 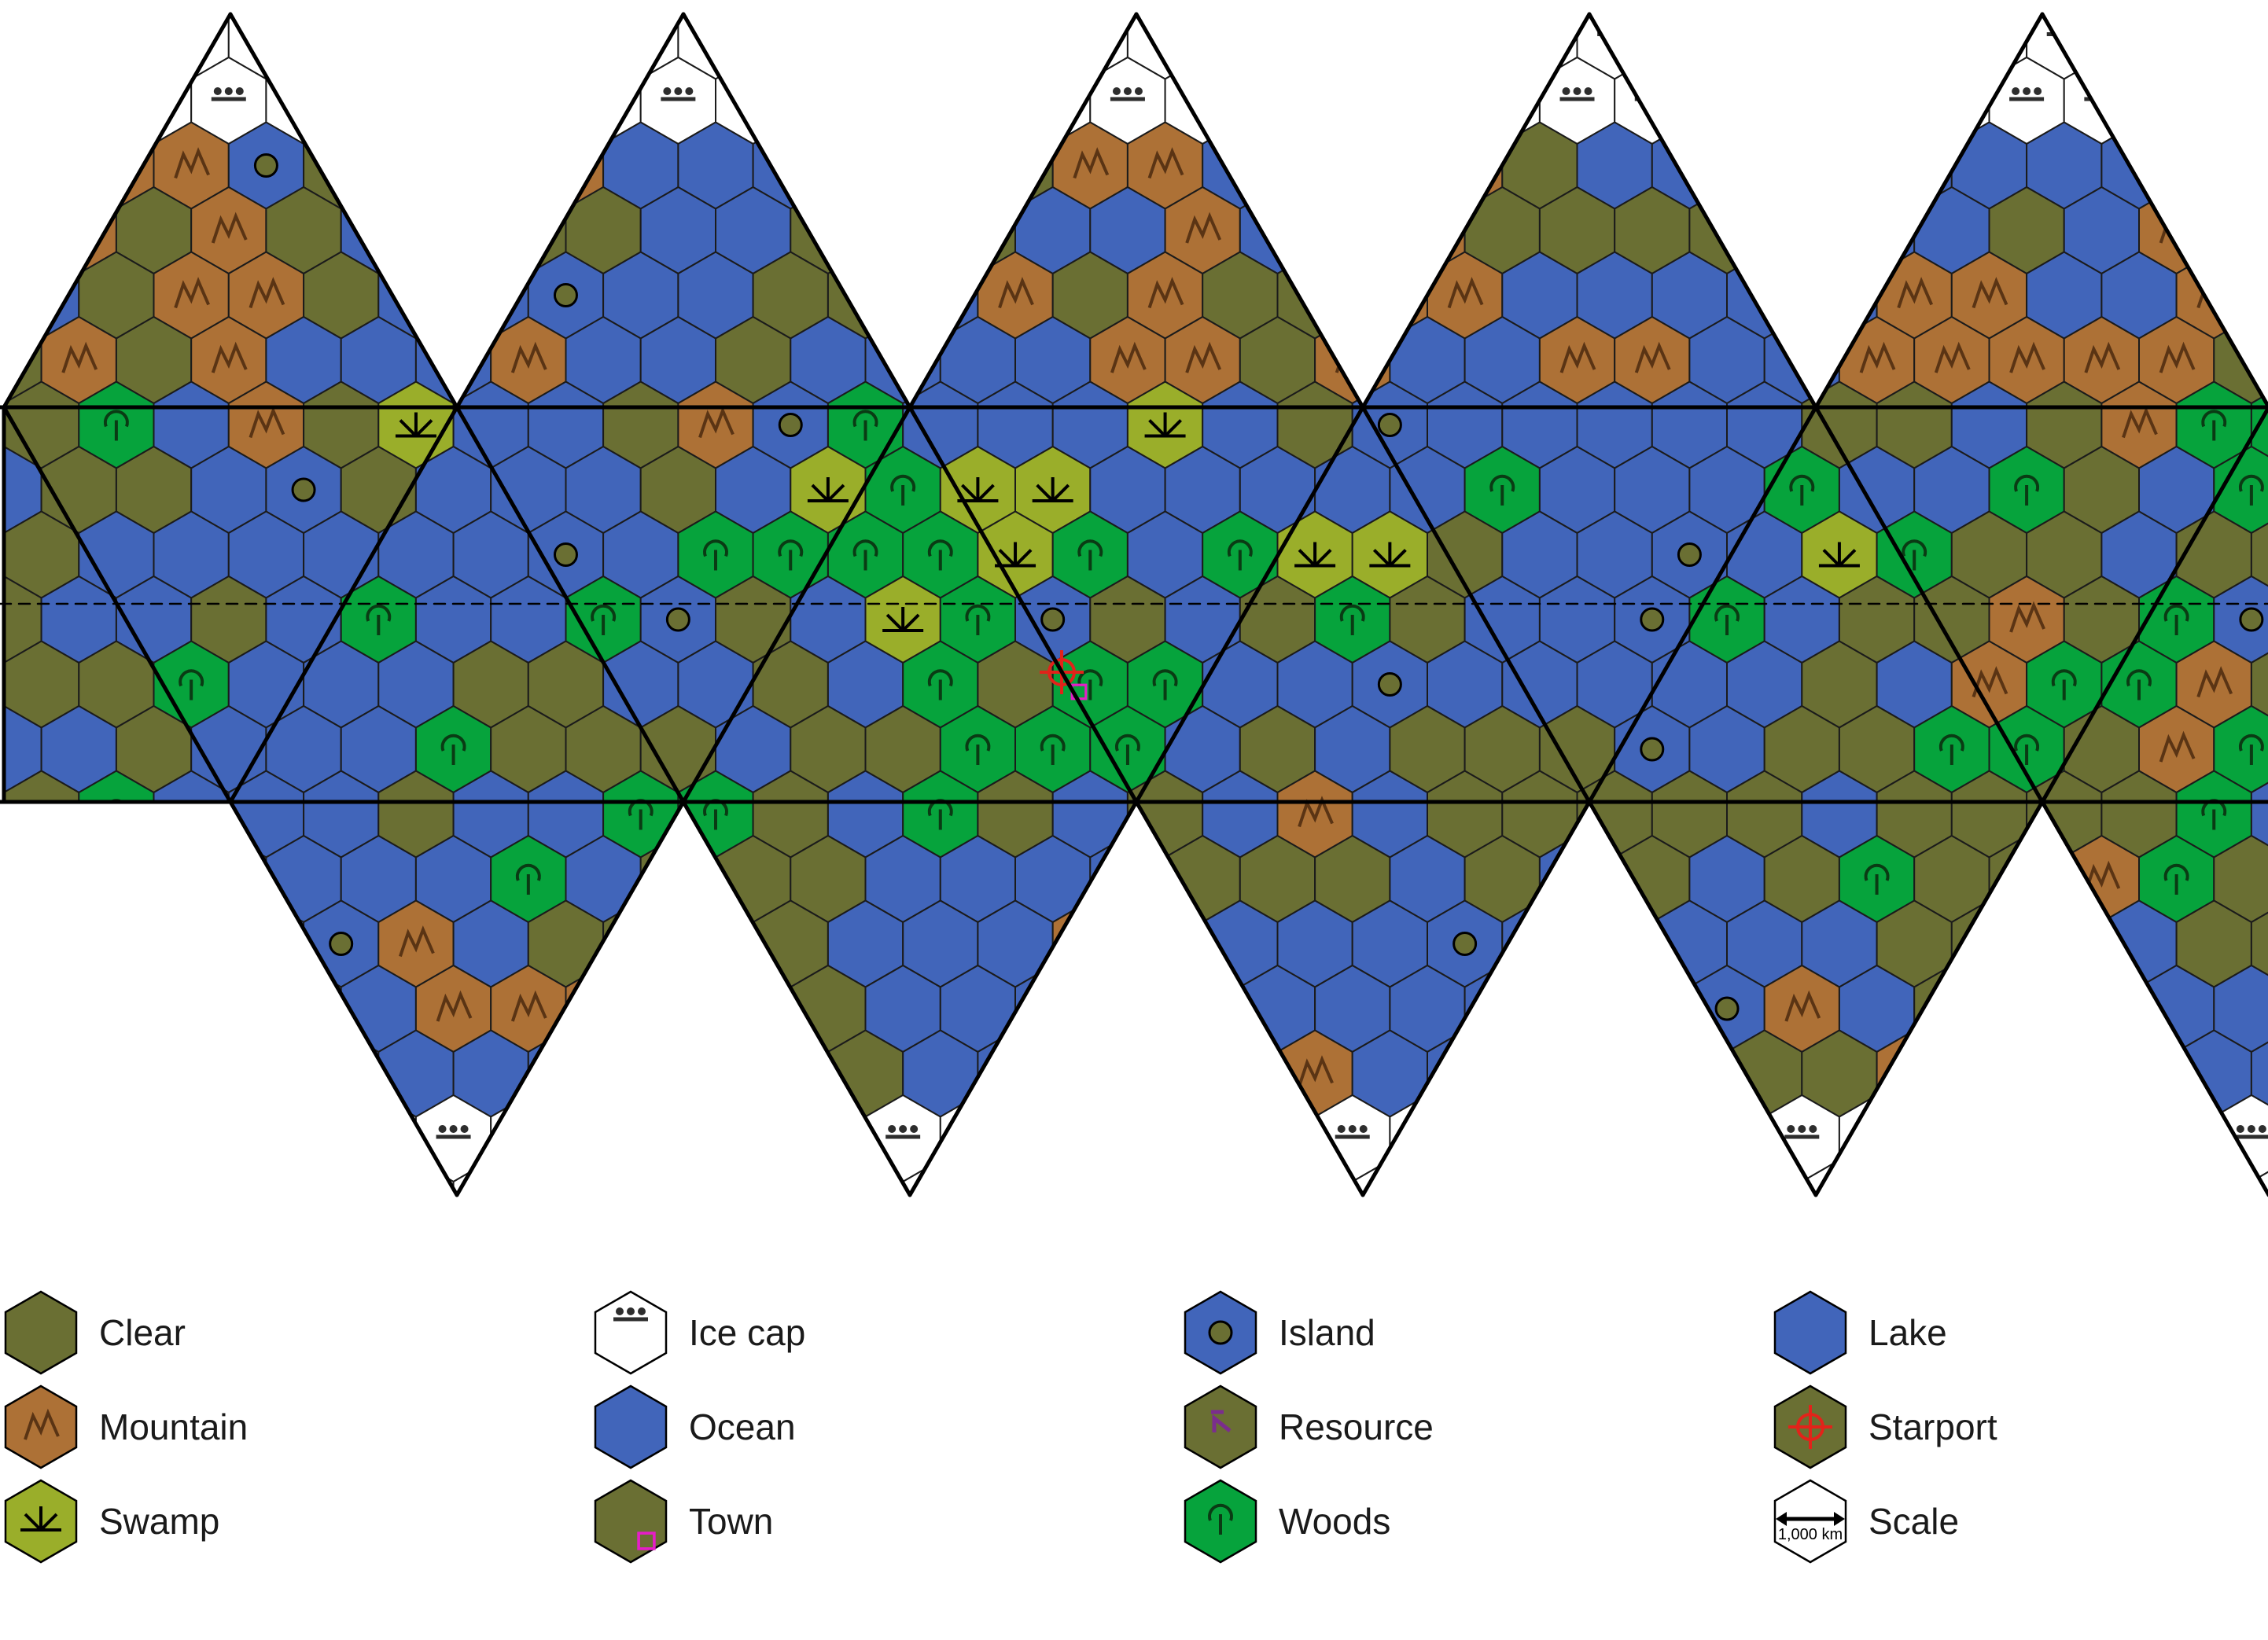 I want to click on clear-hex-icon, so click(x=41, y=1332).